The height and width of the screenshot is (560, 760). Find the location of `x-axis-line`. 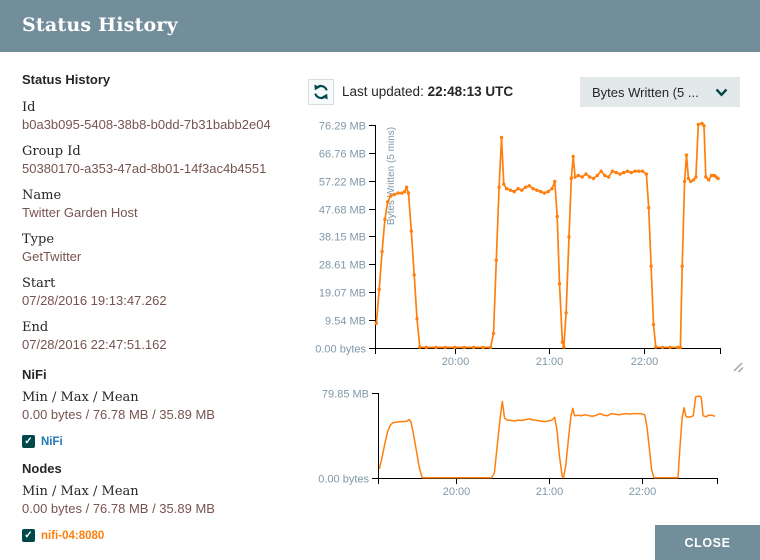

x-axis-line is located at coordinates (548, 351).